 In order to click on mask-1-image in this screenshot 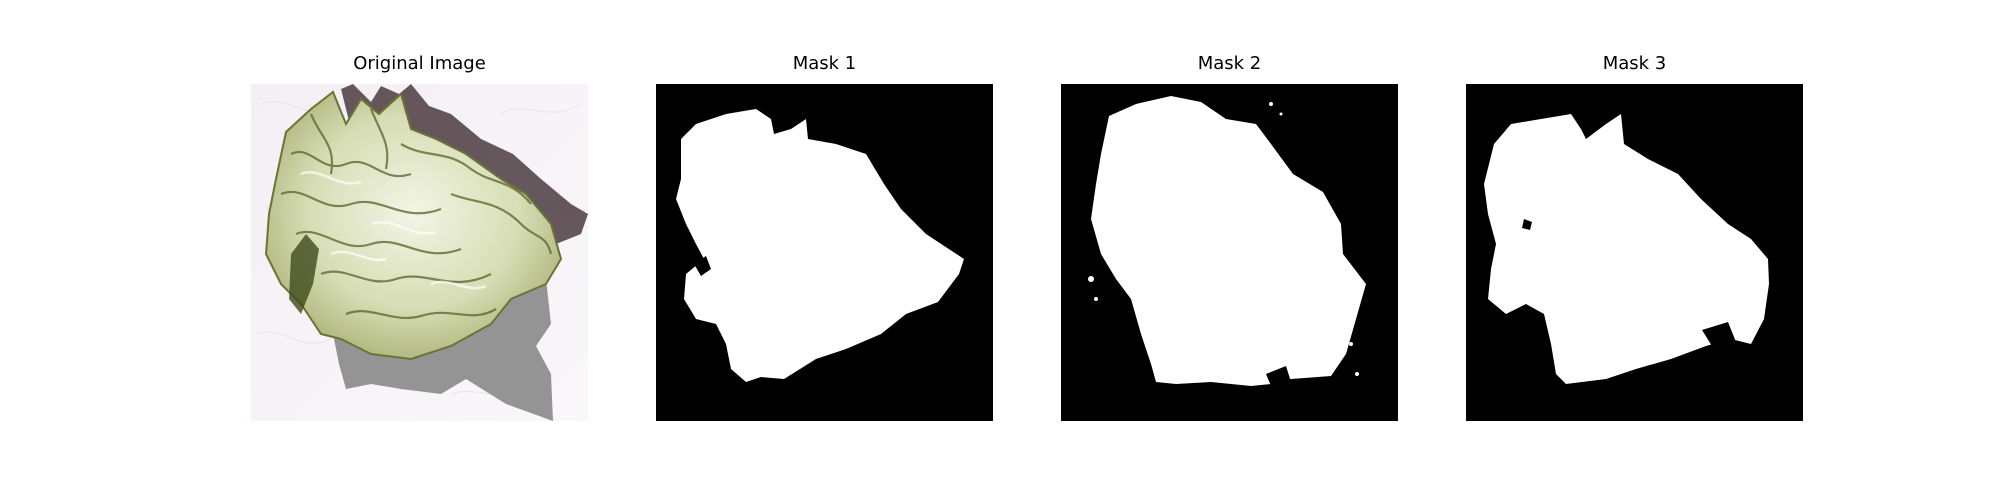, I will do `click(824, 252)`.